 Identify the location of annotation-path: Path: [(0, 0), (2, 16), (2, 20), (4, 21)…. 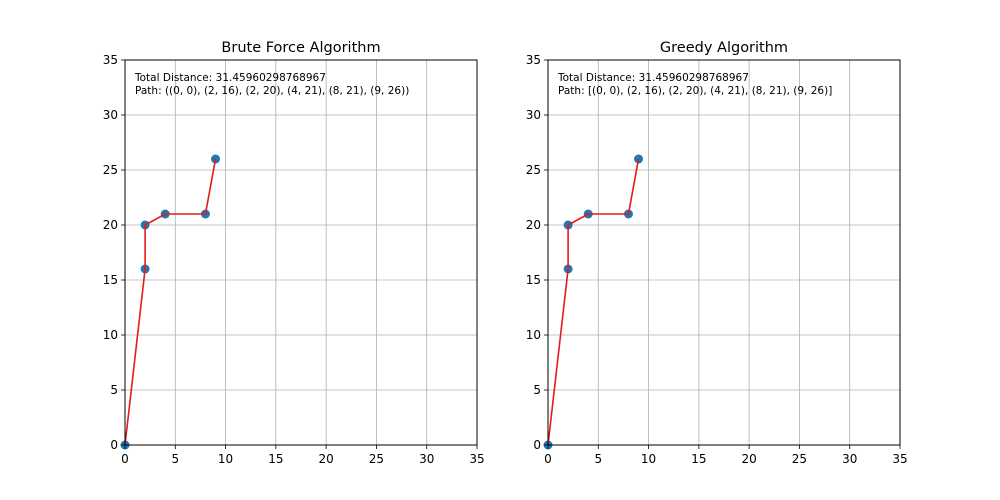
(695, 91).